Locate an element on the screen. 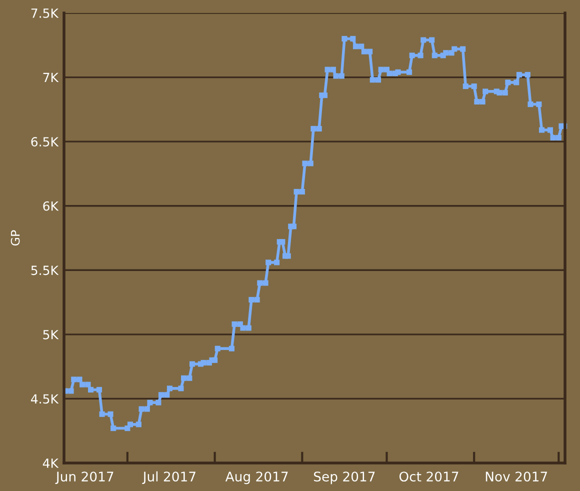  y-tick-label: 6.5K is located at coordinates (45, 141).